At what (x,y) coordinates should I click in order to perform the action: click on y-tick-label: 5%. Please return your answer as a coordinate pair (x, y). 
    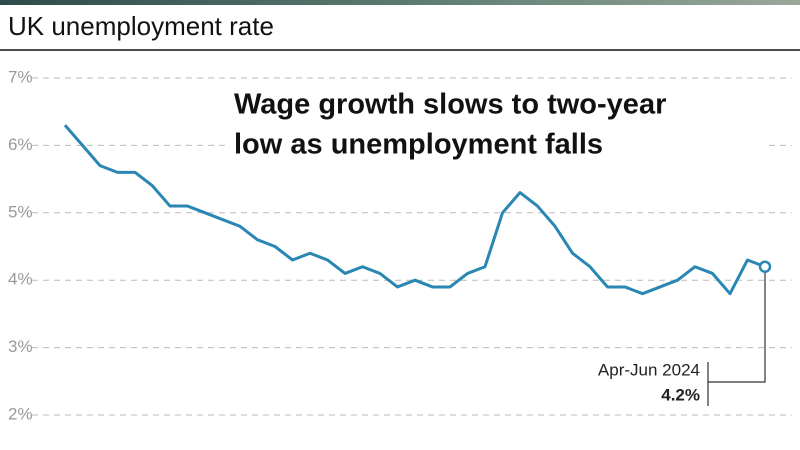
    Looking at the image, I should click on (20, 211).